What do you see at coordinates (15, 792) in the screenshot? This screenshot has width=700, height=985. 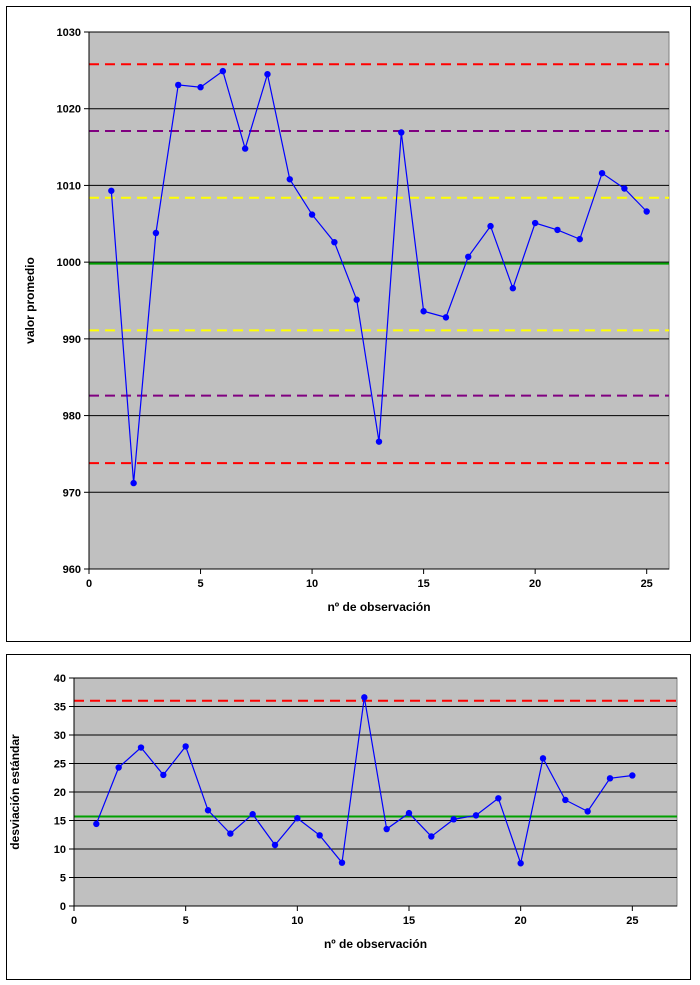 I see `y-axis-title: desviación estándar` at bounding box center [15, 792].